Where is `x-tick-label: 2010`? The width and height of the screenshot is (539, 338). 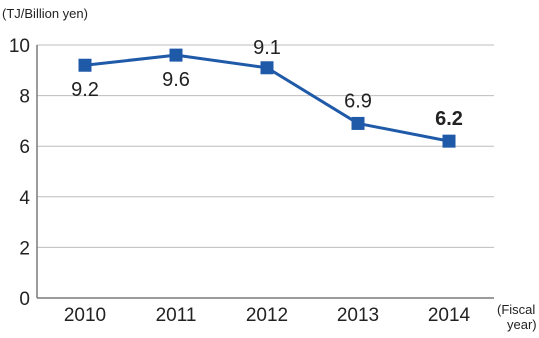 x-tick-label: 2010 is located at coordinates (85, 315).